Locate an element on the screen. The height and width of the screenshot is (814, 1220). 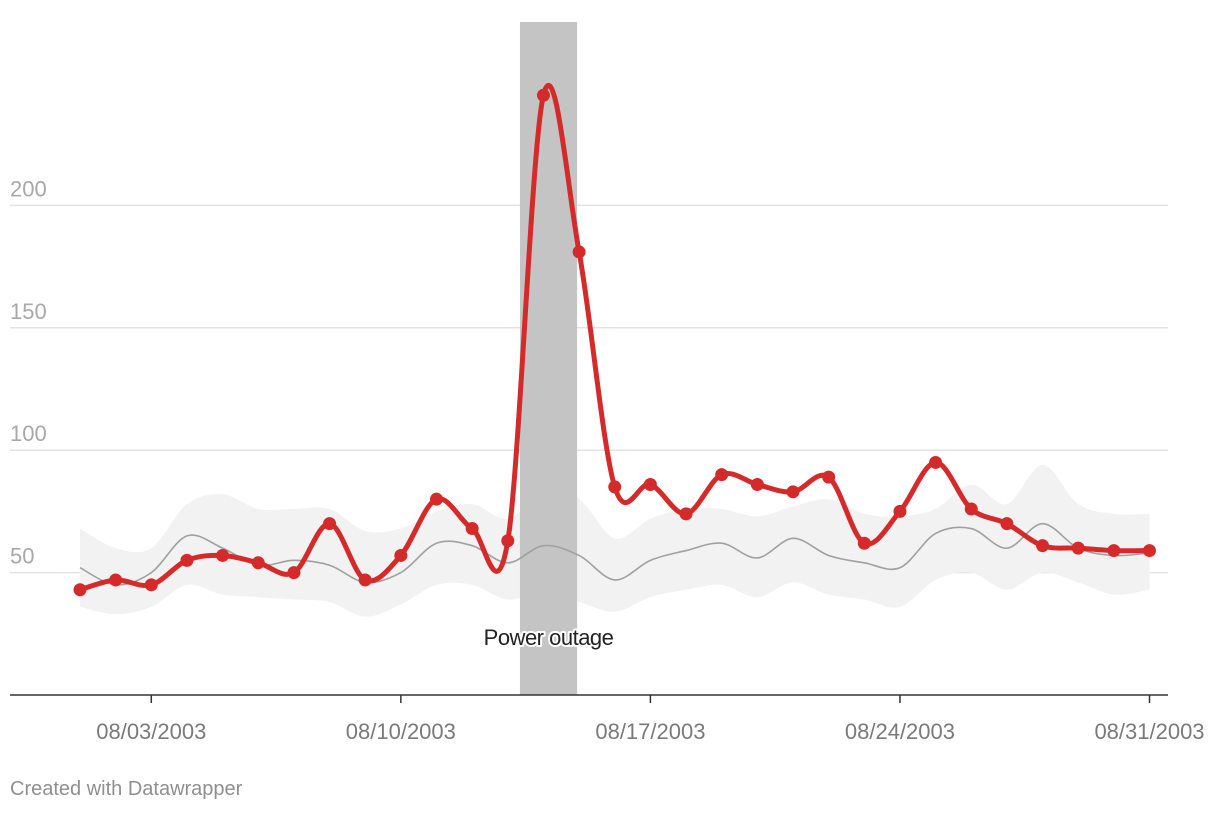
y-tick-label: 50 is located at coordinates (22, 556).